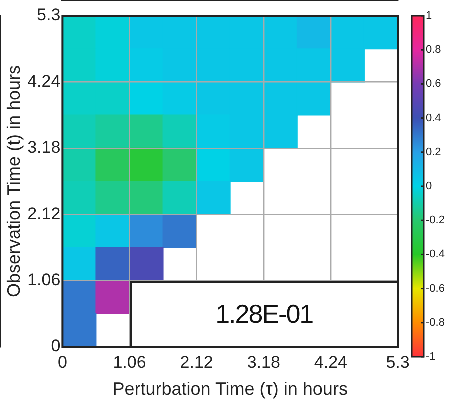 Image resolution: width=450 pixels, height=405 pixels. I want to click on y-tick-label: 5.3, so click(49, 15).